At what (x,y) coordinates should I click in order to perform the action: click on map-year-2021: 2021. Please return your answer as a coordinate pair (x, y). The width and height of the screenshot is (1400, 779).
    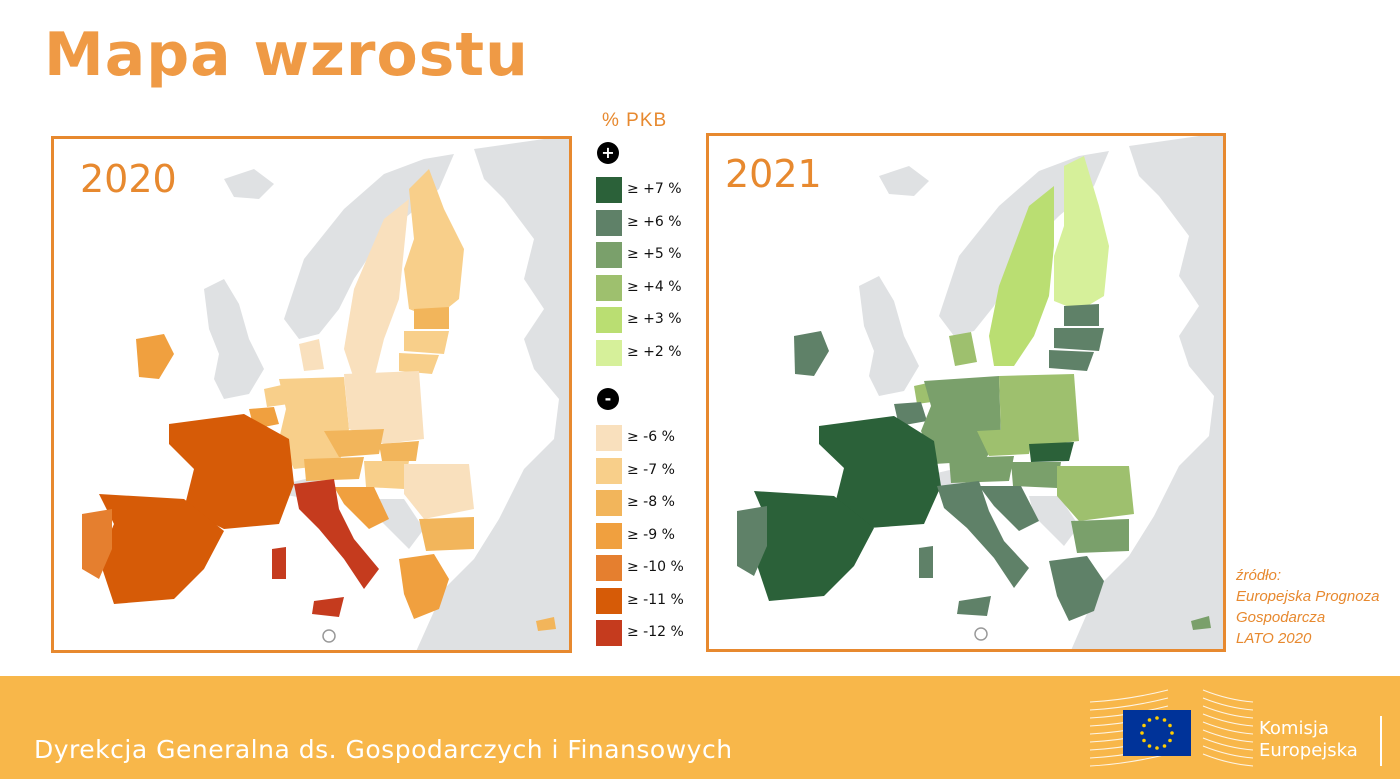
    Looking at the image, I should click on (773, 174).